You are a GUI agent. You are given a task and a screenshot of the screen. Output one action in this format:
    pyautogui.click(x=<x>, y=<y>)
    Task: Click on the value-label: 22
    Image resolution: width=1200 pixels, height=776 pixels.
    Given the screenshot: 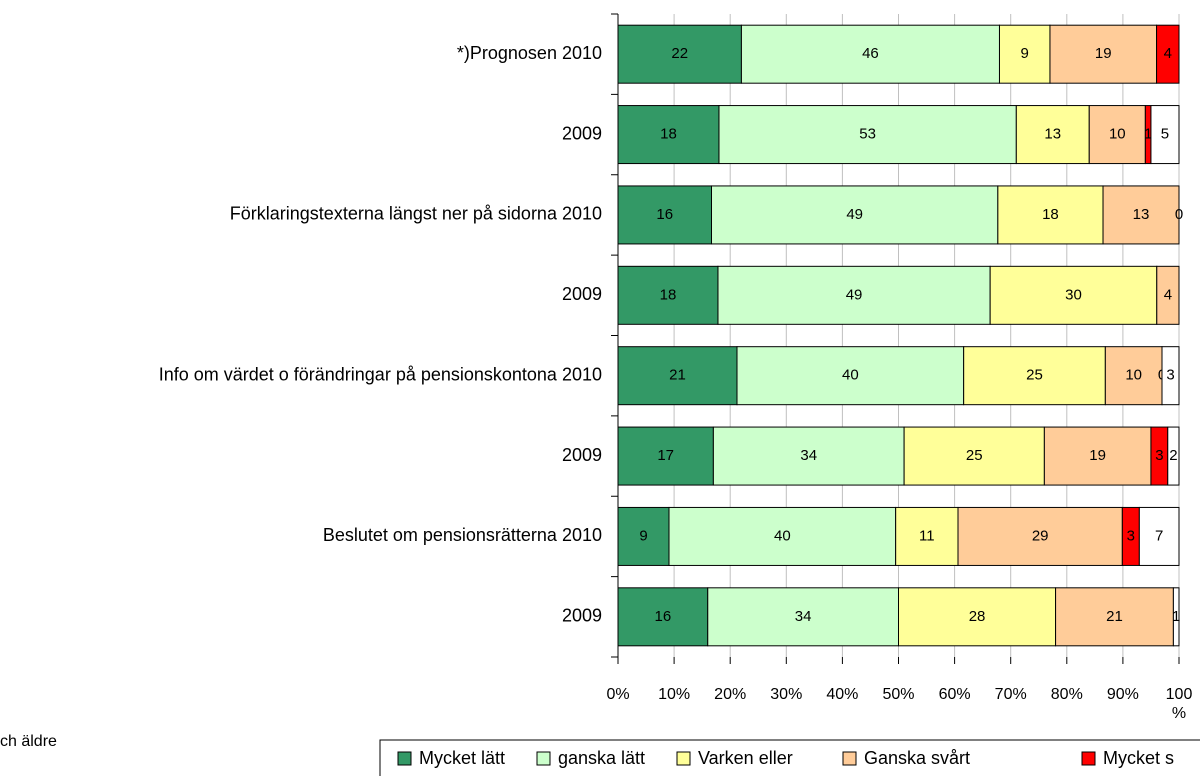 What is the action you would take?
    pyautogui.click(x=679, y=53)
    